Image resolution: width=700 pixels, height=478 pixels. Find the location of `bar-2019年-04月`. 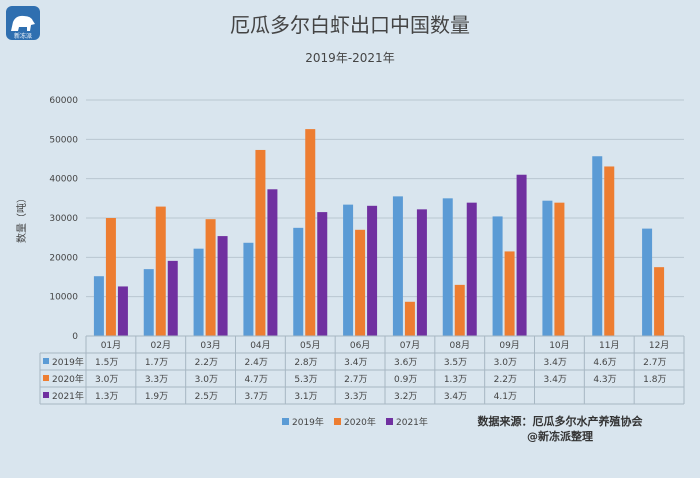

bar-2019年-04月 is located at coordinates (248, 289).